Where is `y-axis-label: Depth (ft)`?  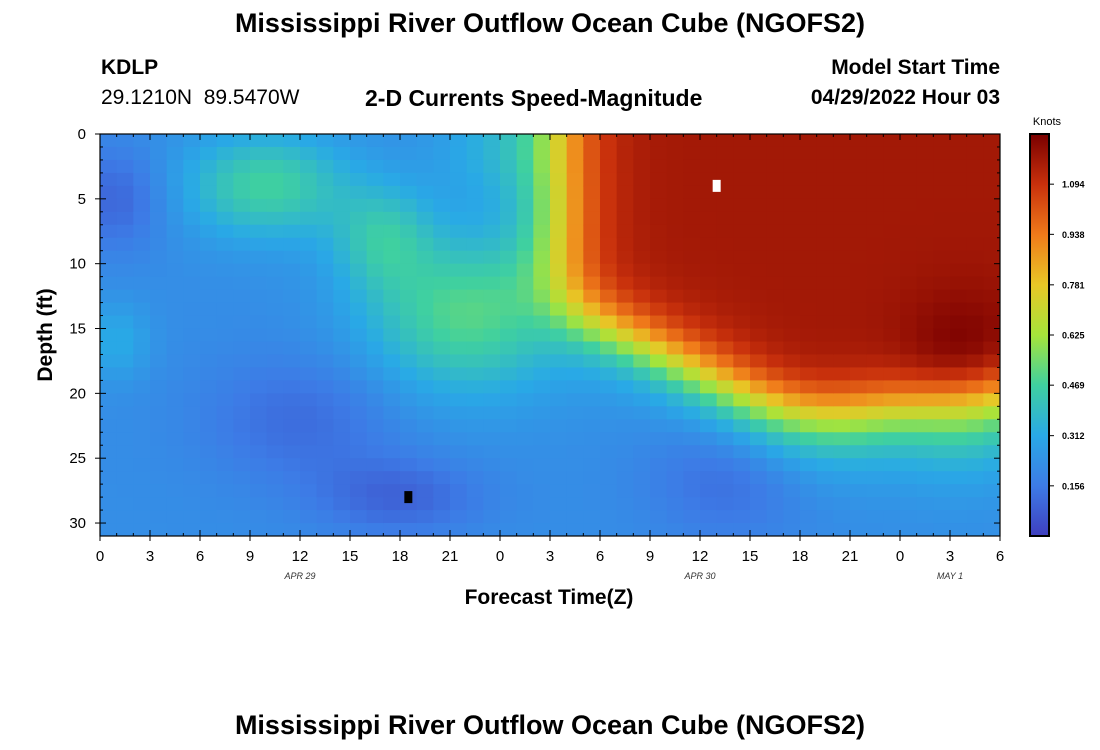 y-axis-label: Depth (ft) is located at coordinates (45, 334).